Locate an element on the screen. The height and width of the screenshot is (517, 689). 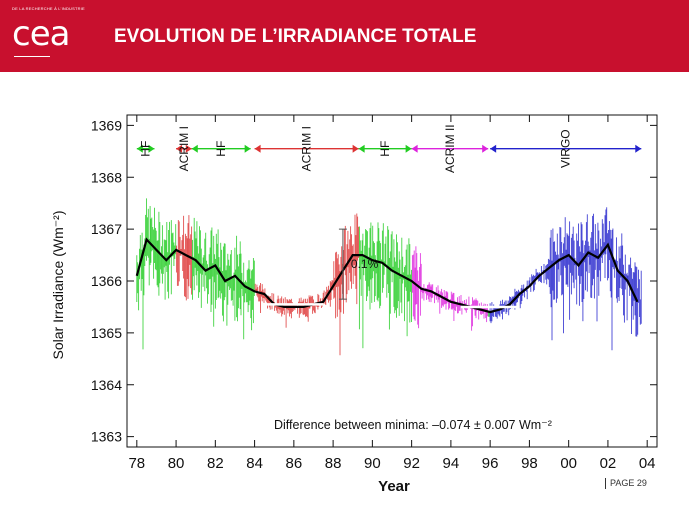
y-tick-label: 1367 is located at coordinates (106, 229).